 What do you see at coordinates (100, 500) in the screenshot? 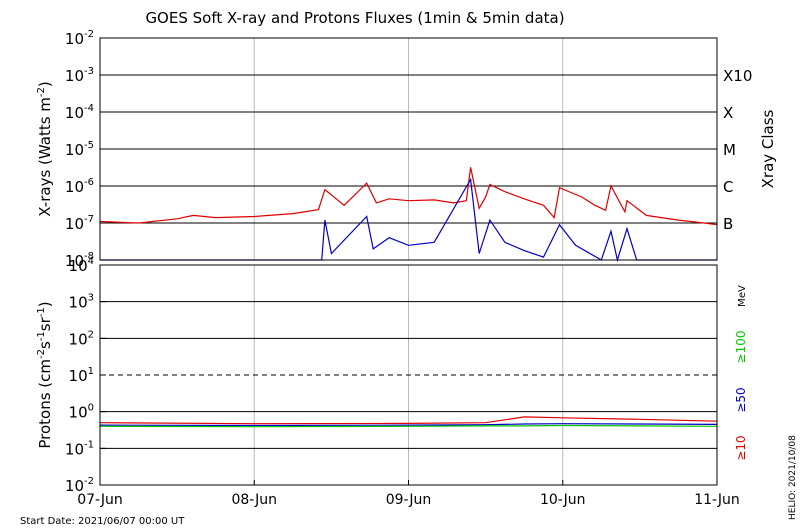
I see `x-tick-label: 07-Jun` at bounding box center [100, 500].